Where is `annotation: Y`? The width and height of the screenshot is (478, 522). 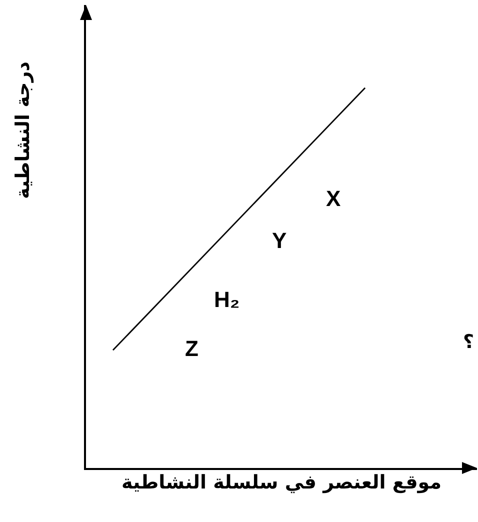
annotation: Y is located at coordinates (279, 240).